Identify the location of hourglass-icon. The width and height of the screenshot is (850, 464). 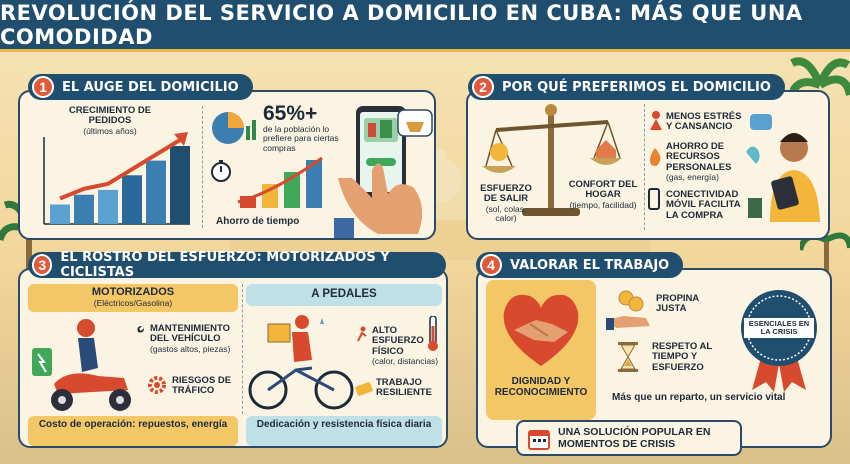
(628, 357).